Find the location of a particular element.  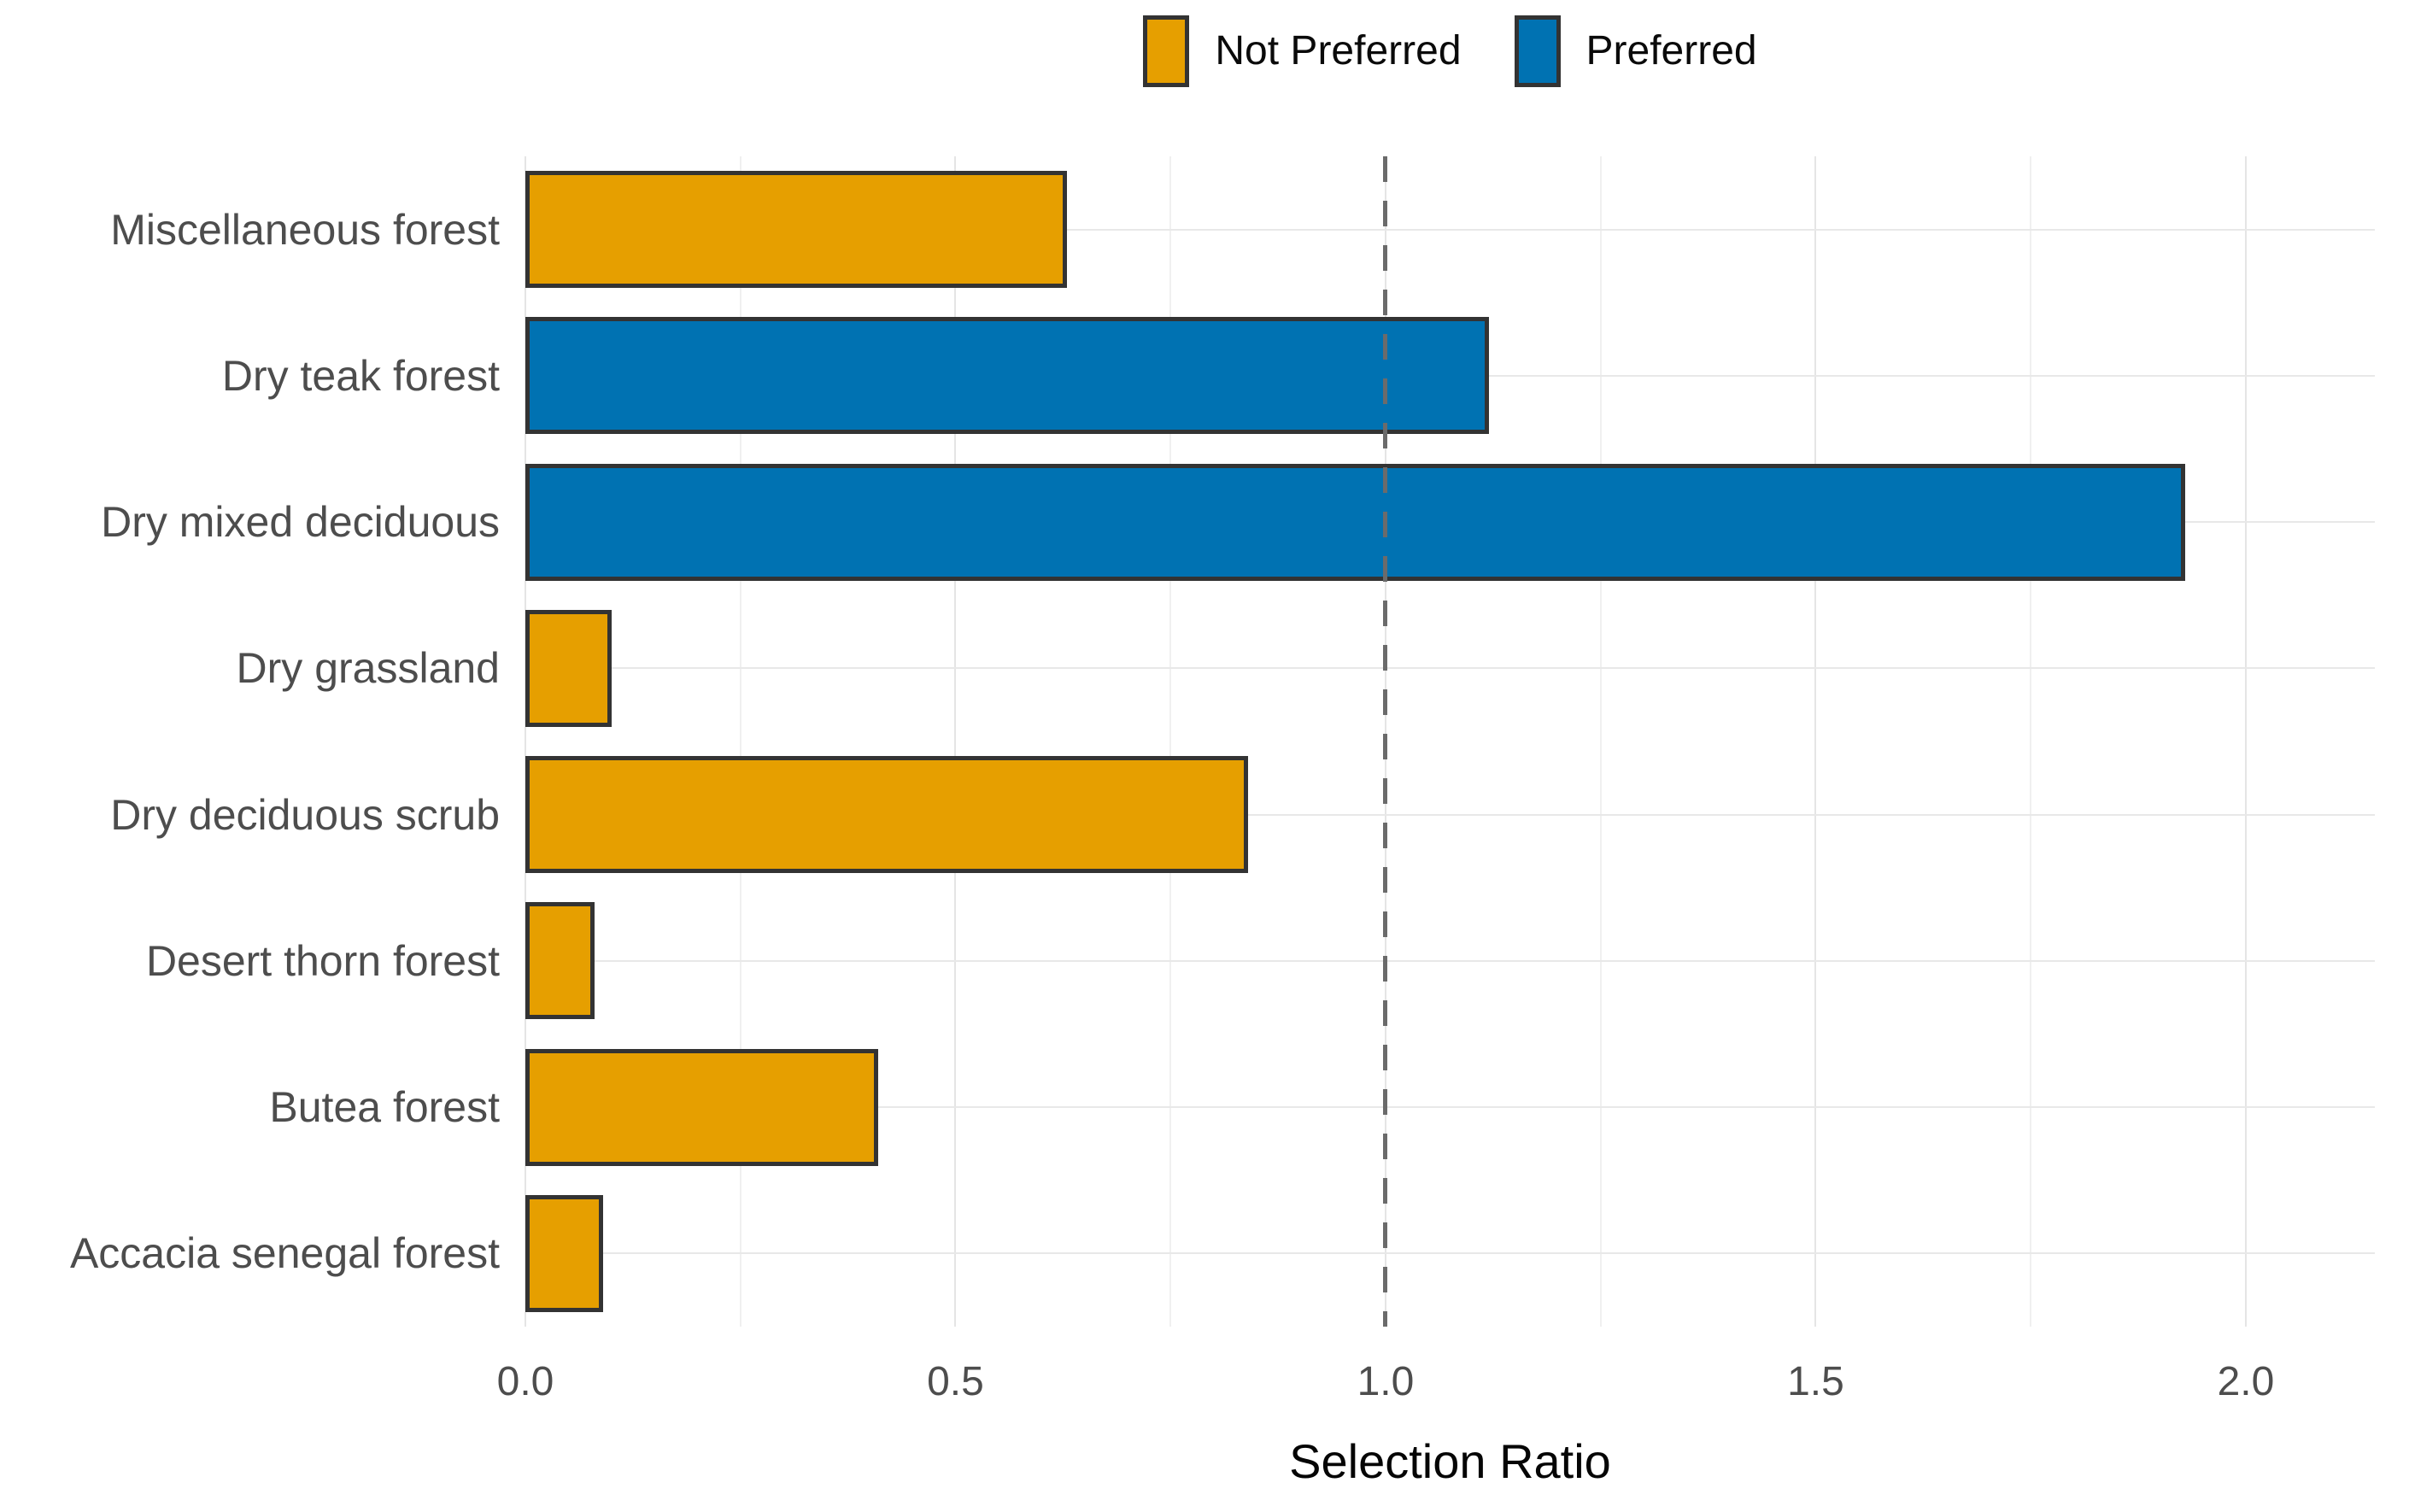

gridline-major-x-0.0 is located at coordinates (525, 741).